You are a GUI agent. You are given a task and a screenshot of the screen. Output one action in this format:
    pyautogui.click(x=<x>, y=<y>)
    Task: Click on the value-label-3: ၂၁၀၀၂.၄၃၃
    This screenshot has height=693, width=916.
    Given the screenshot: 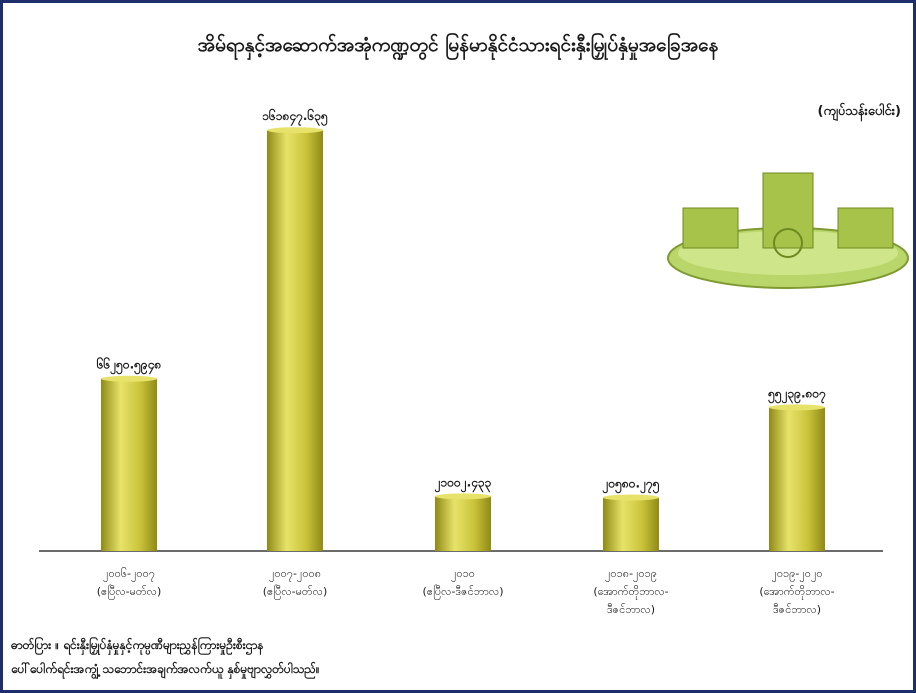 What is the action you would take?
    pyautogui.click(x=463, y=484)
    